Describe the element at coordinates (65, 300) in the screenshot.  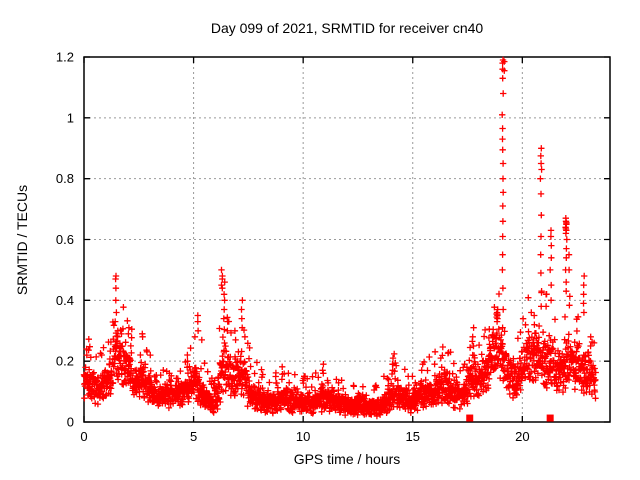
I see `y-tick-label: 0.4` at that location.